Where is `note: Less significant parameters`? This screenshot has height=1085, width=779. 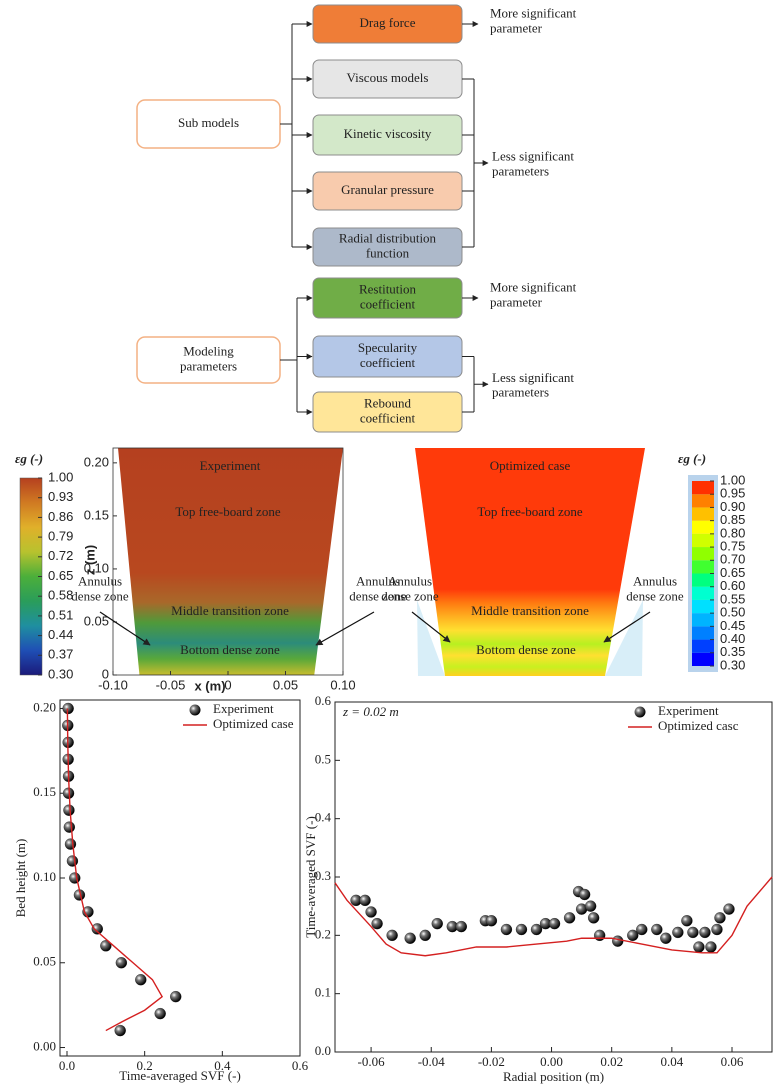
note: Less significant parameters is located at coordinates (533, 385).